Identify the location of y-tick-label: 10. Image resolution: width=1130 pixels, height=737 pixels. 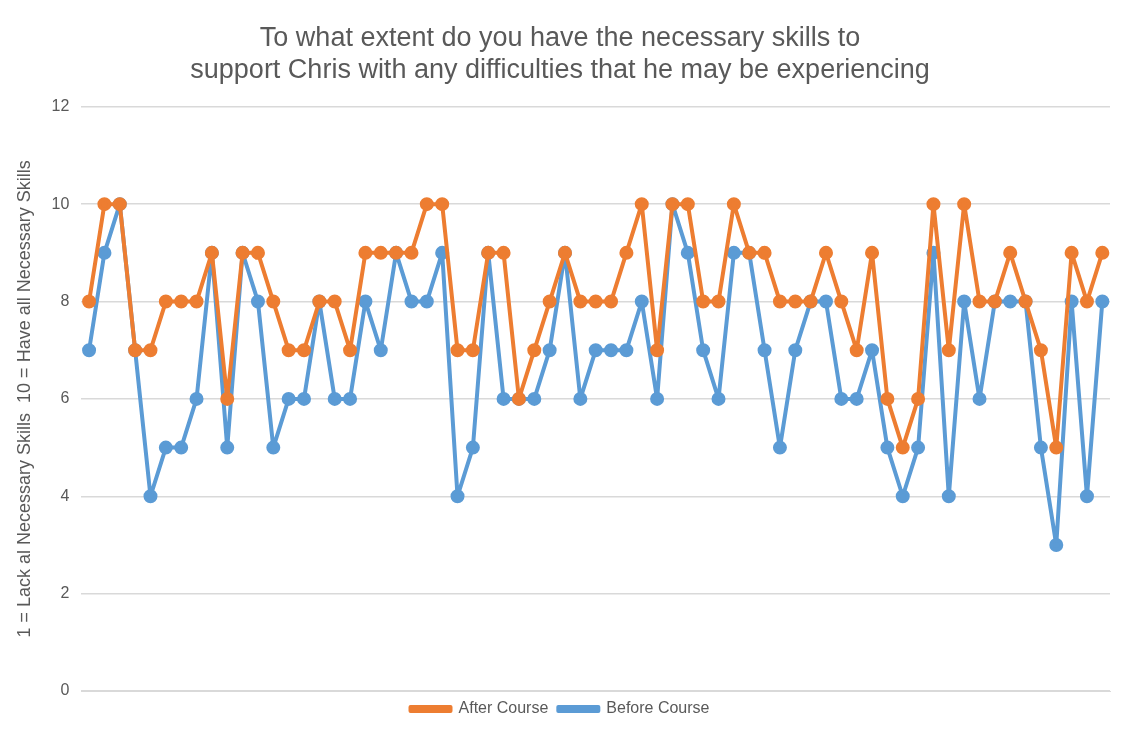
(60, 203).